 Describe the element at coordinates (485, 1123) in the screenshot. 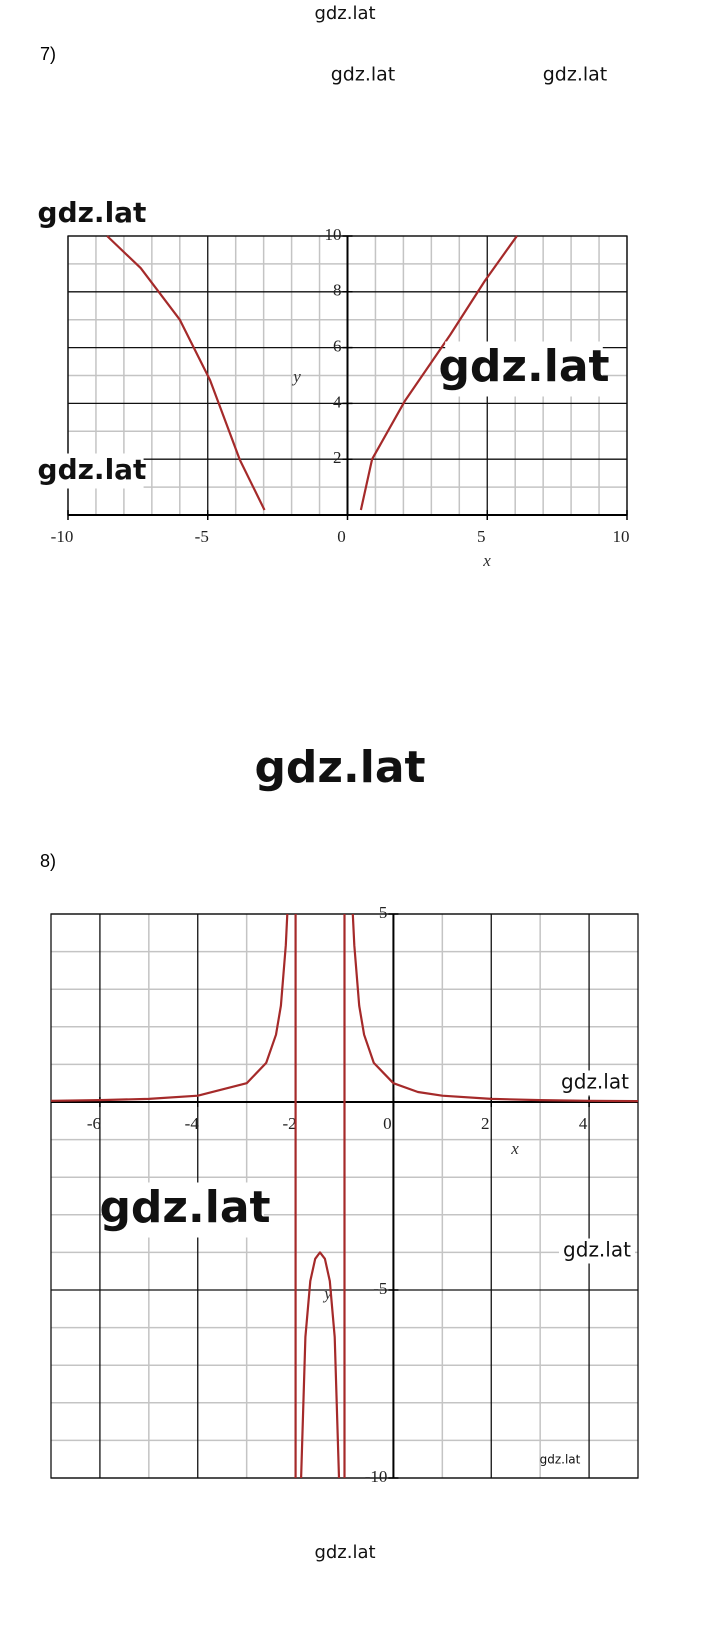

I see `x-tick-label: 2` at that location.